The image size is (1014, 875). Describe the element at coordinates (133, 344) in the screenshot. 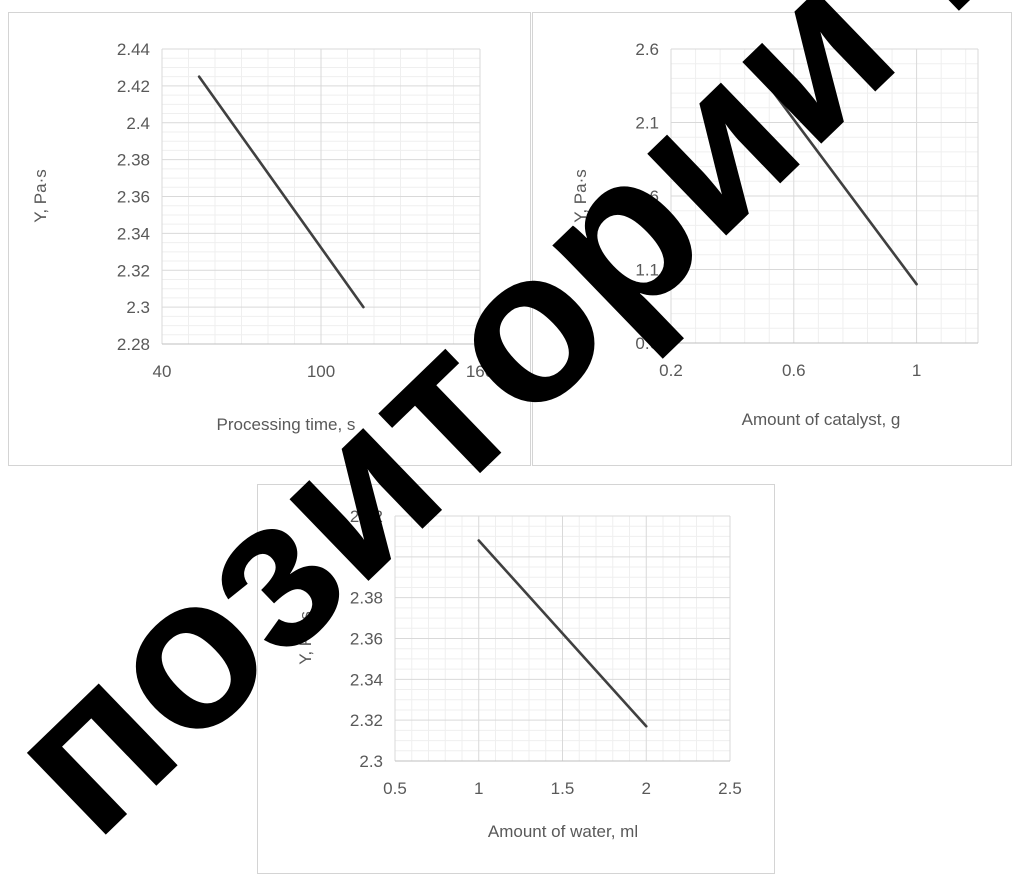

I see `y-tick-label: 2.28` at that location.